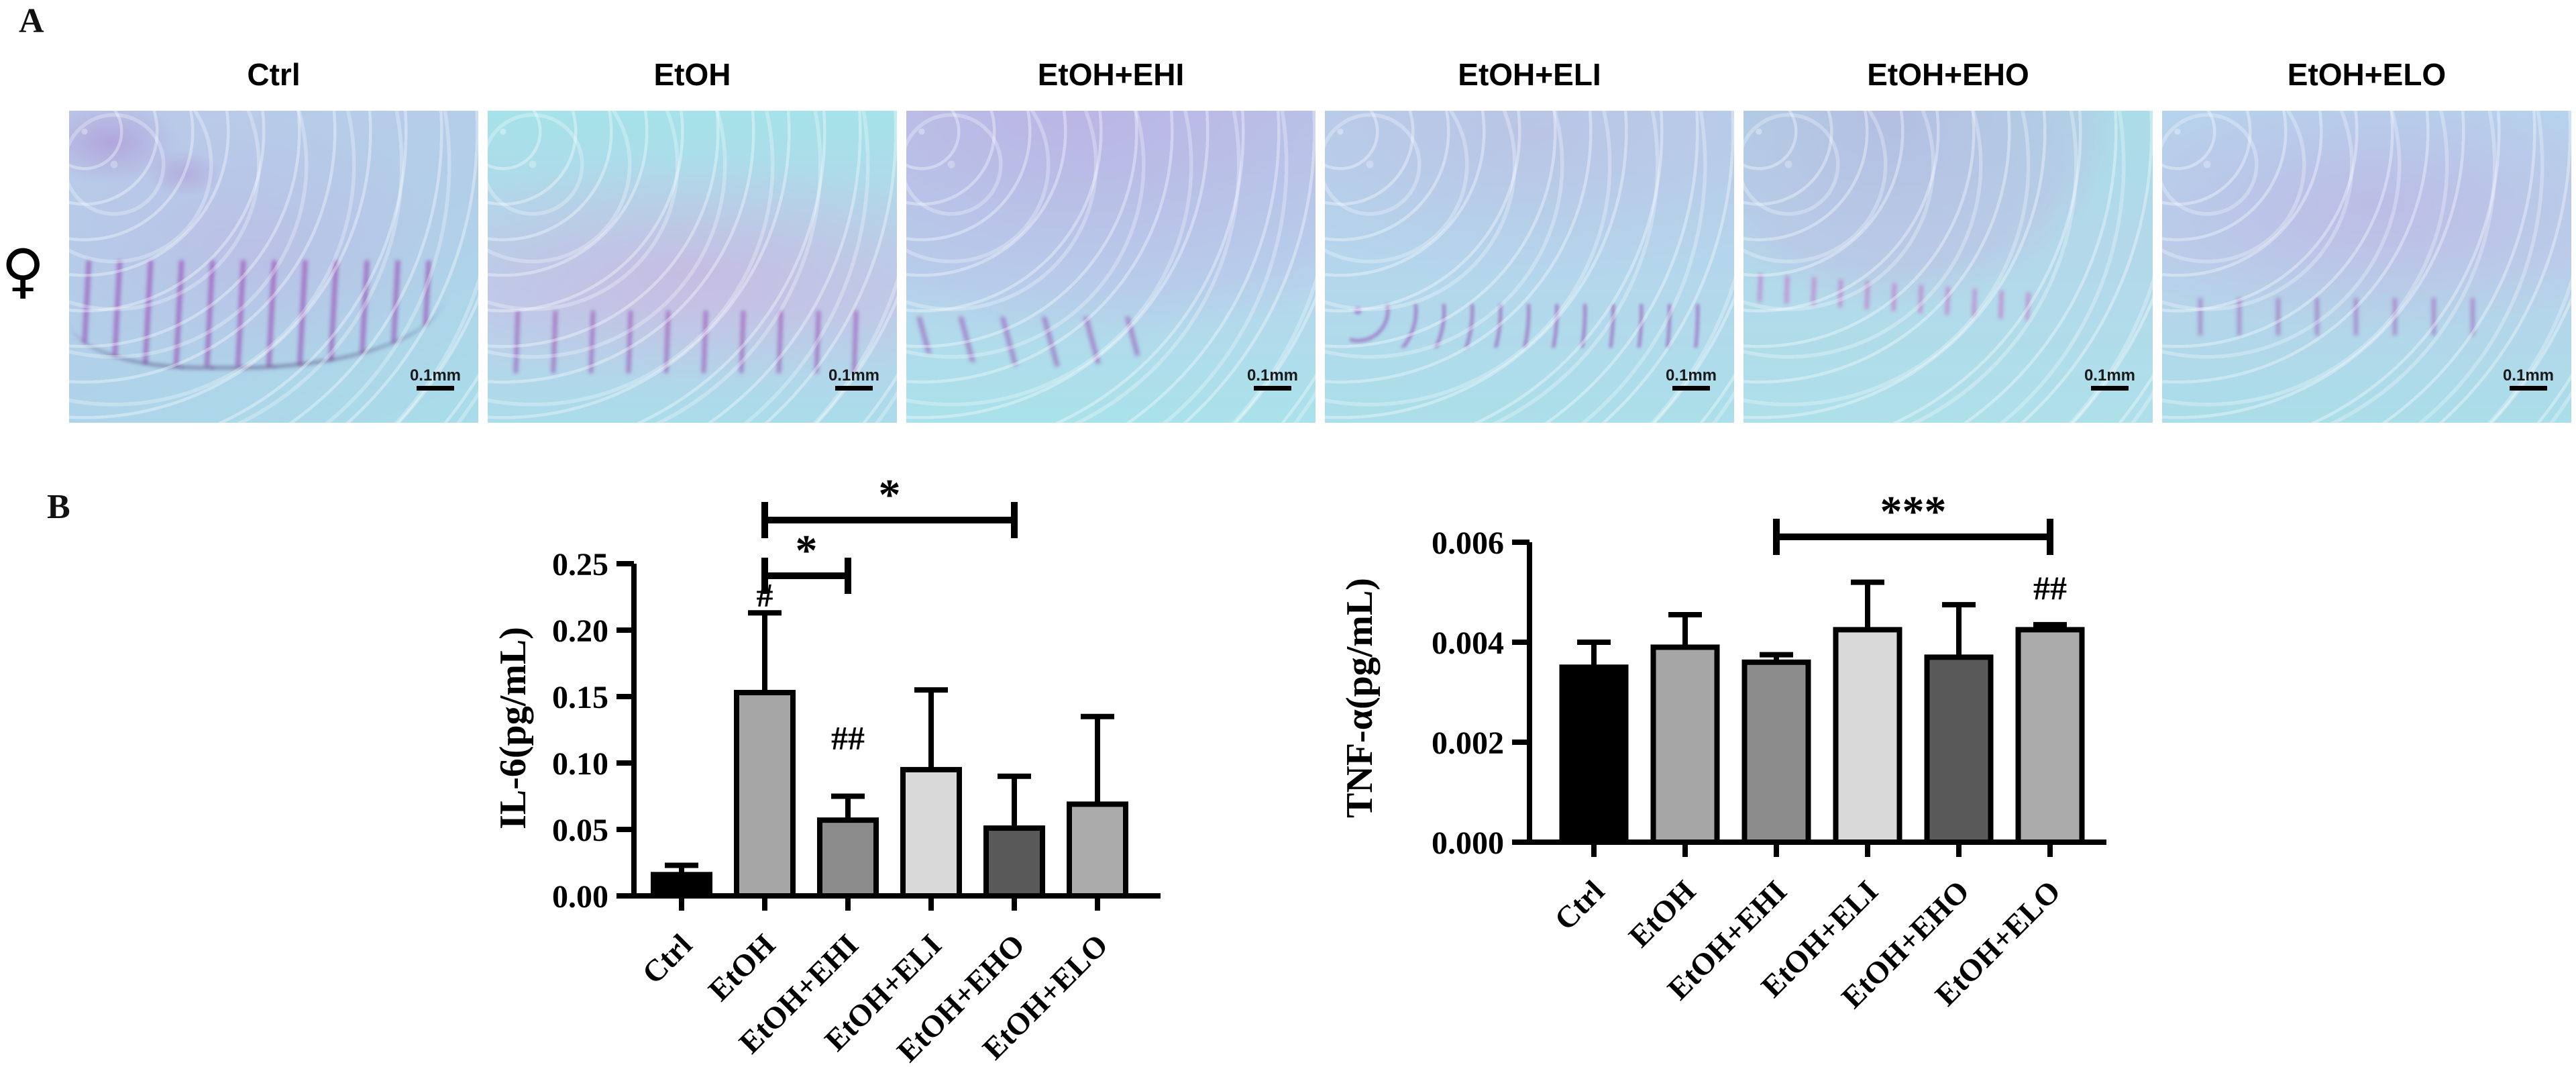 This screenshot has width=2576, height=1067. What do you see at coordinates (580, 697) in the screenshot?
I see `svg-text: 0.15` at bounding box center [580, 697].